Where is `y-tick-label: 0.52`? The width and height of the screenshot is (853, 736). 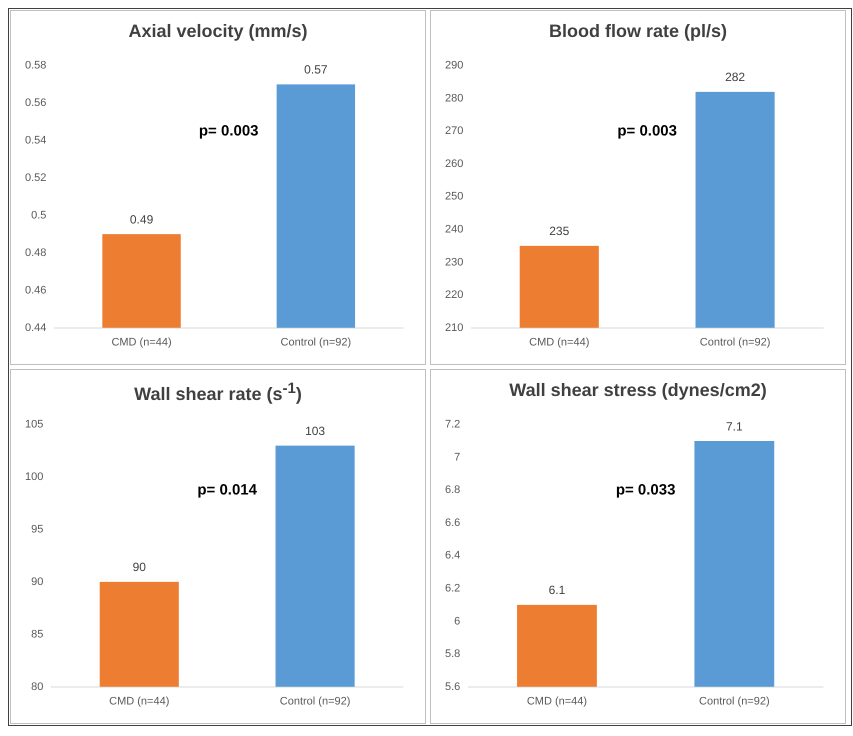 y-tick-label: 0.52 is located at coordinates (35, 178).